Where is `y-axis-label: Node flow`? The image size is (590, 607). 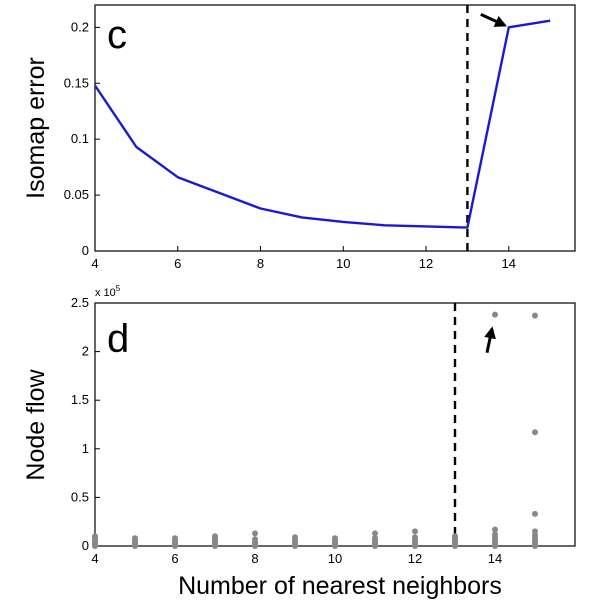
y-axis-label: Node flow is located at coordinates (36, 424).